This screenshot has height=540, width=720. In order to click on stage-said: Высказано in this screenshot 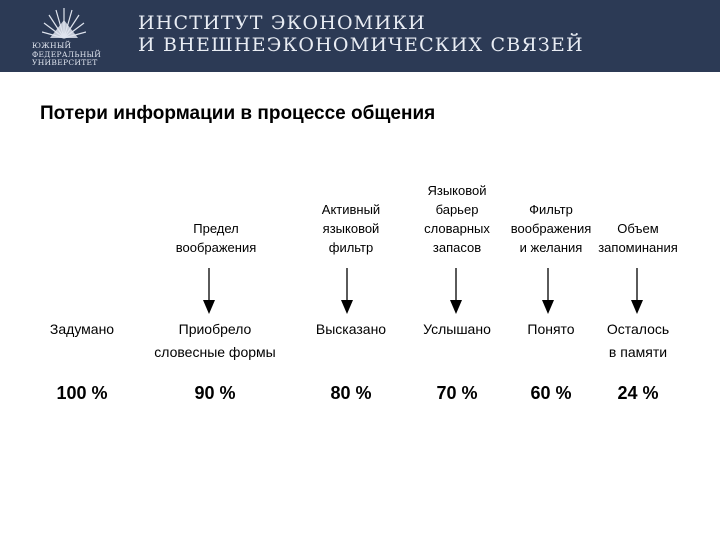, I will do `click(351, 329)`.